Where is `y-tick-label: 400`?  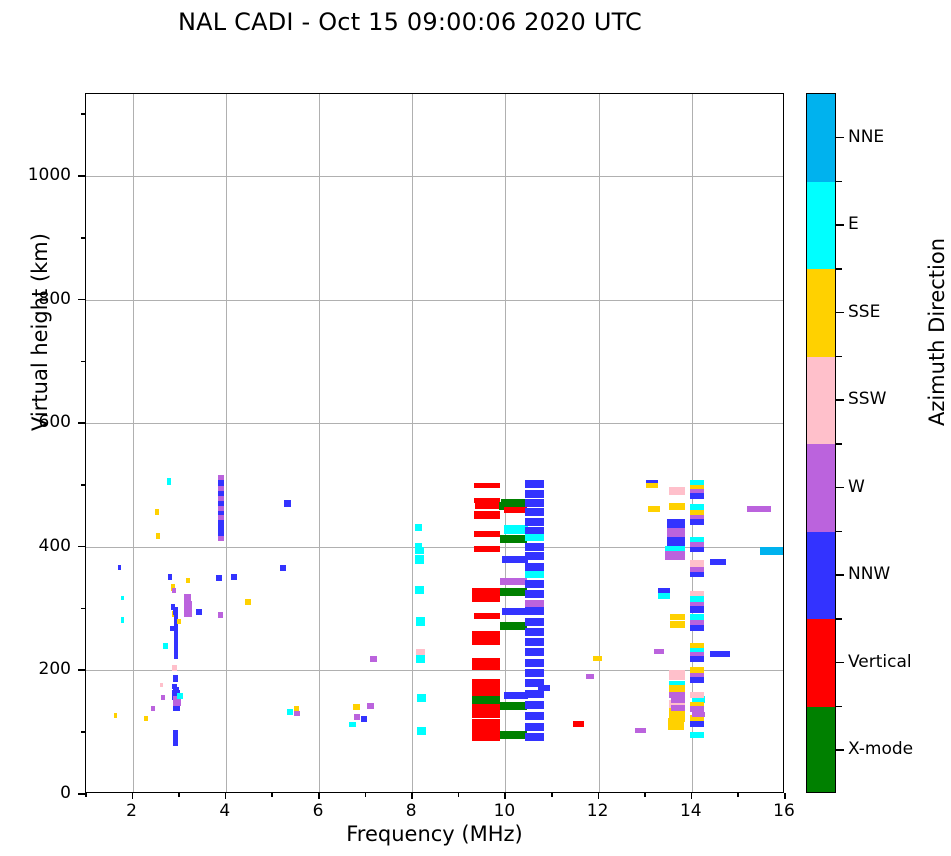 y-tick-label: 400 is located at coordinates (54, 545).